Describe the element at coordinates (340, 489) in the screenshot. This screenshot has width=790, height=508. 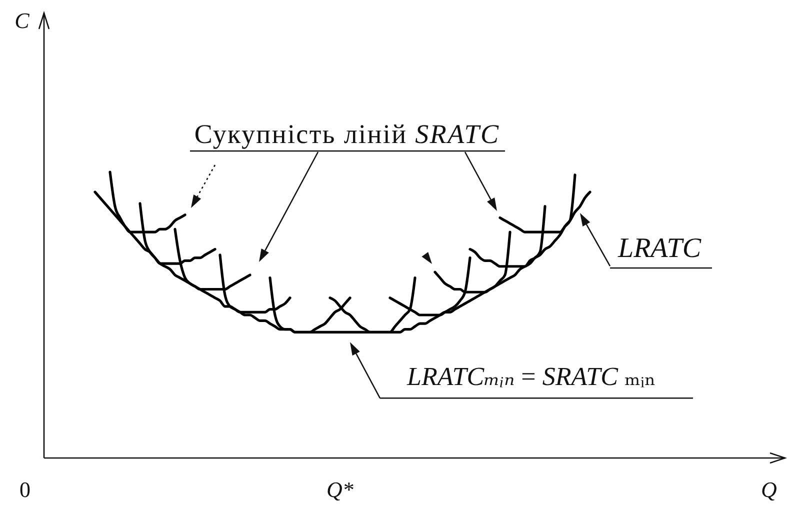
I see `x-tick-label: Q*` at that location.